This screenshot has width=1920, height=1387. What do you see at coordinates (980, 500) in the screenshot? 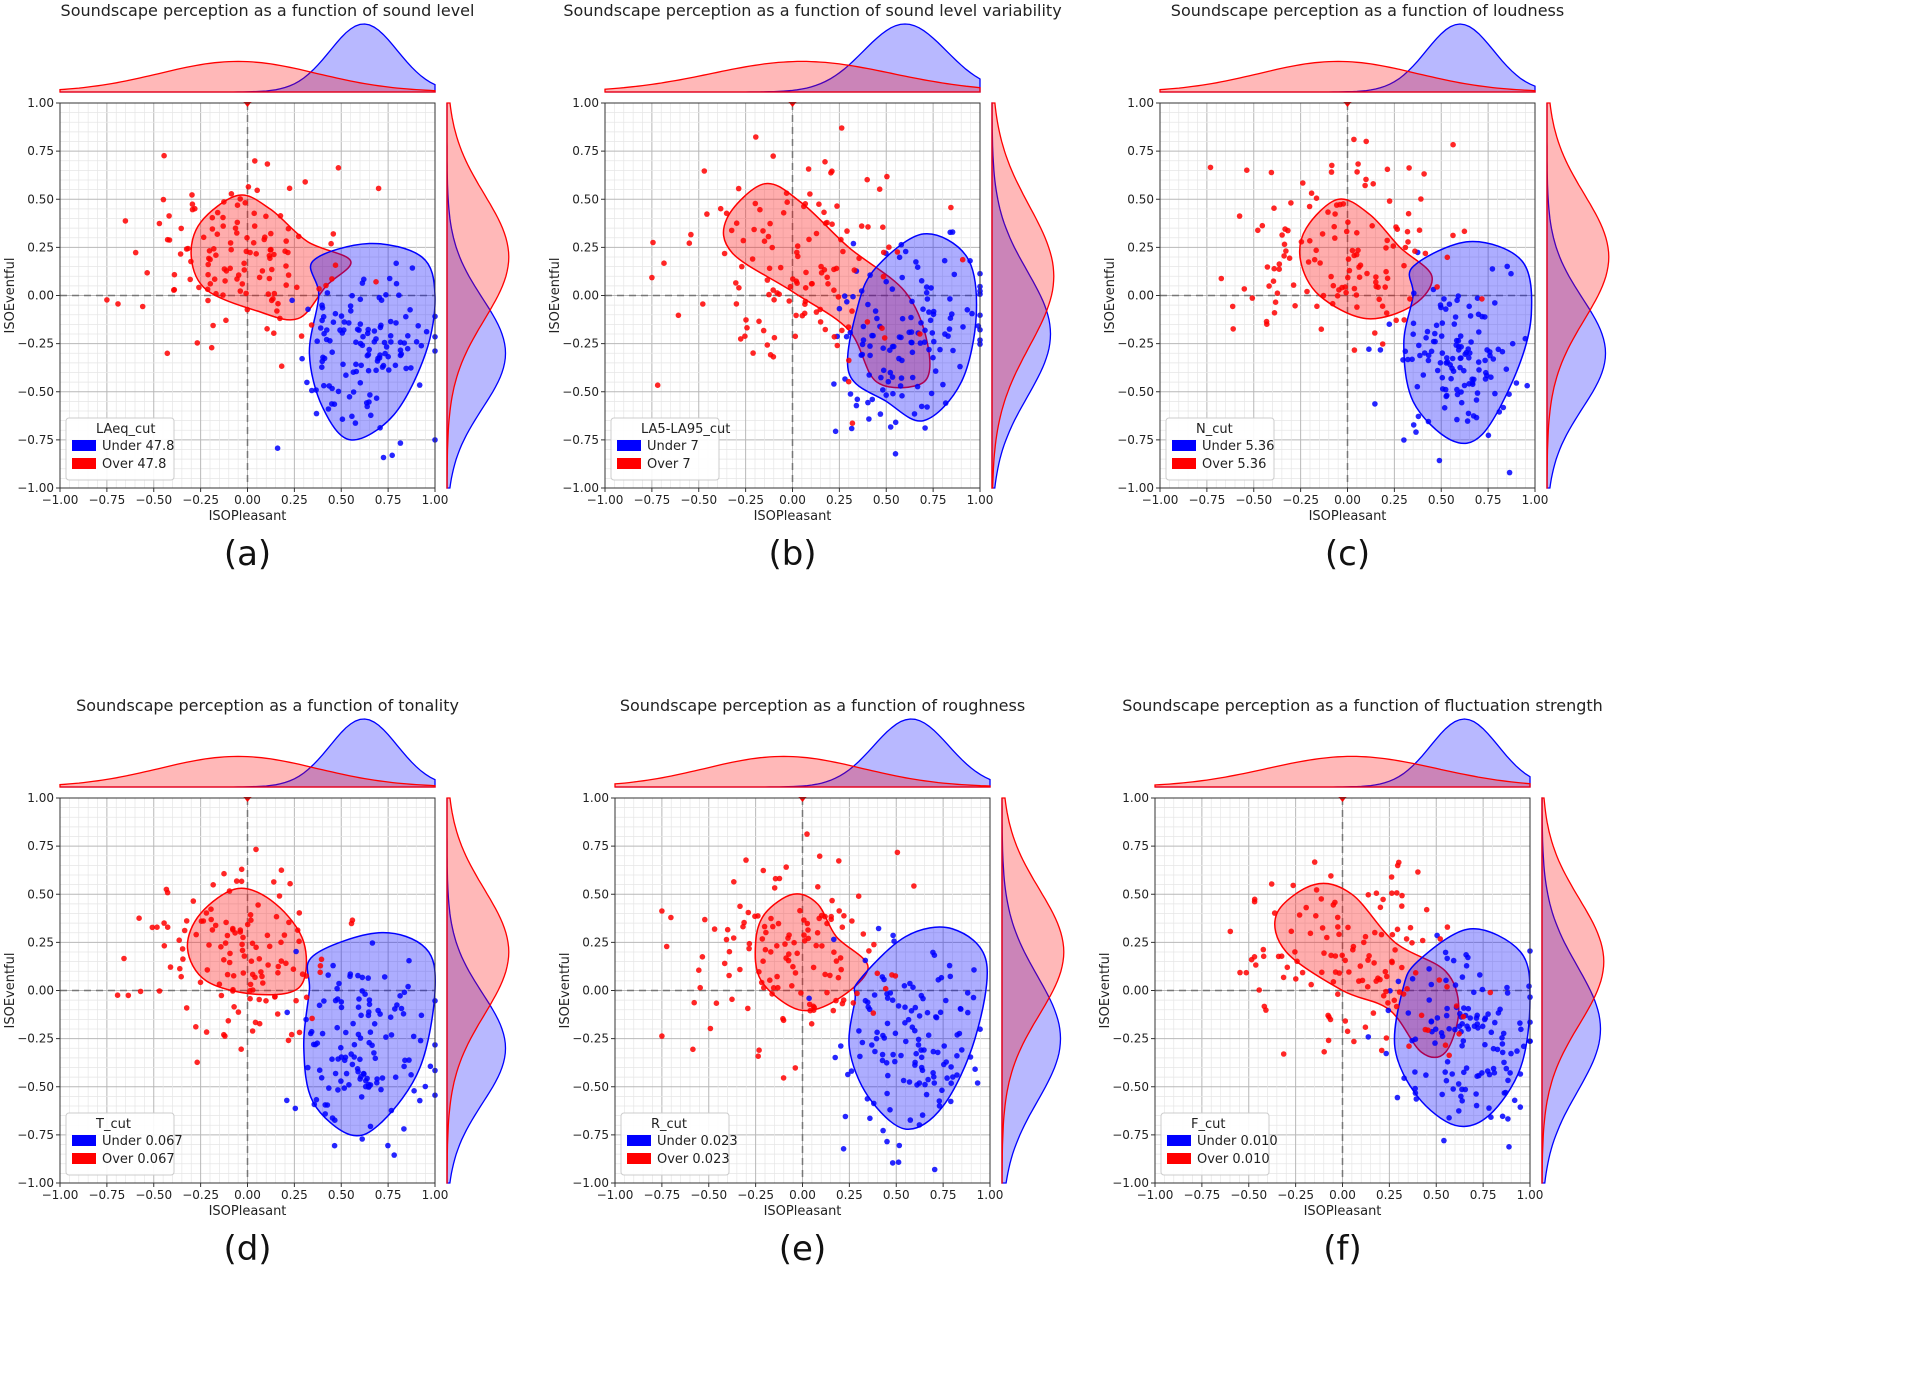
I see `x-tick-label: 1.00` at bounding box center [980, 500].